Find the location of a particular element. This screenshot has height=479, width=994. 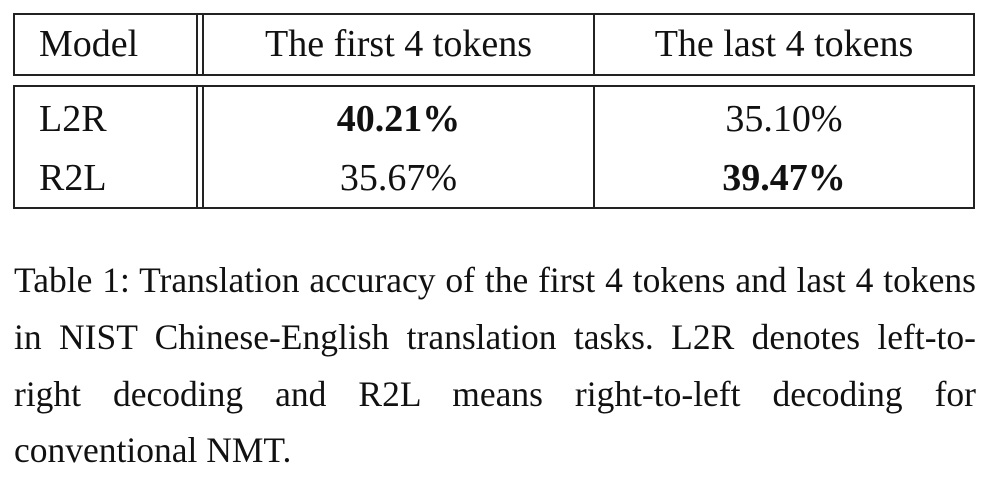

row-r2l-model: R2L is located at coordinates (73, 178).